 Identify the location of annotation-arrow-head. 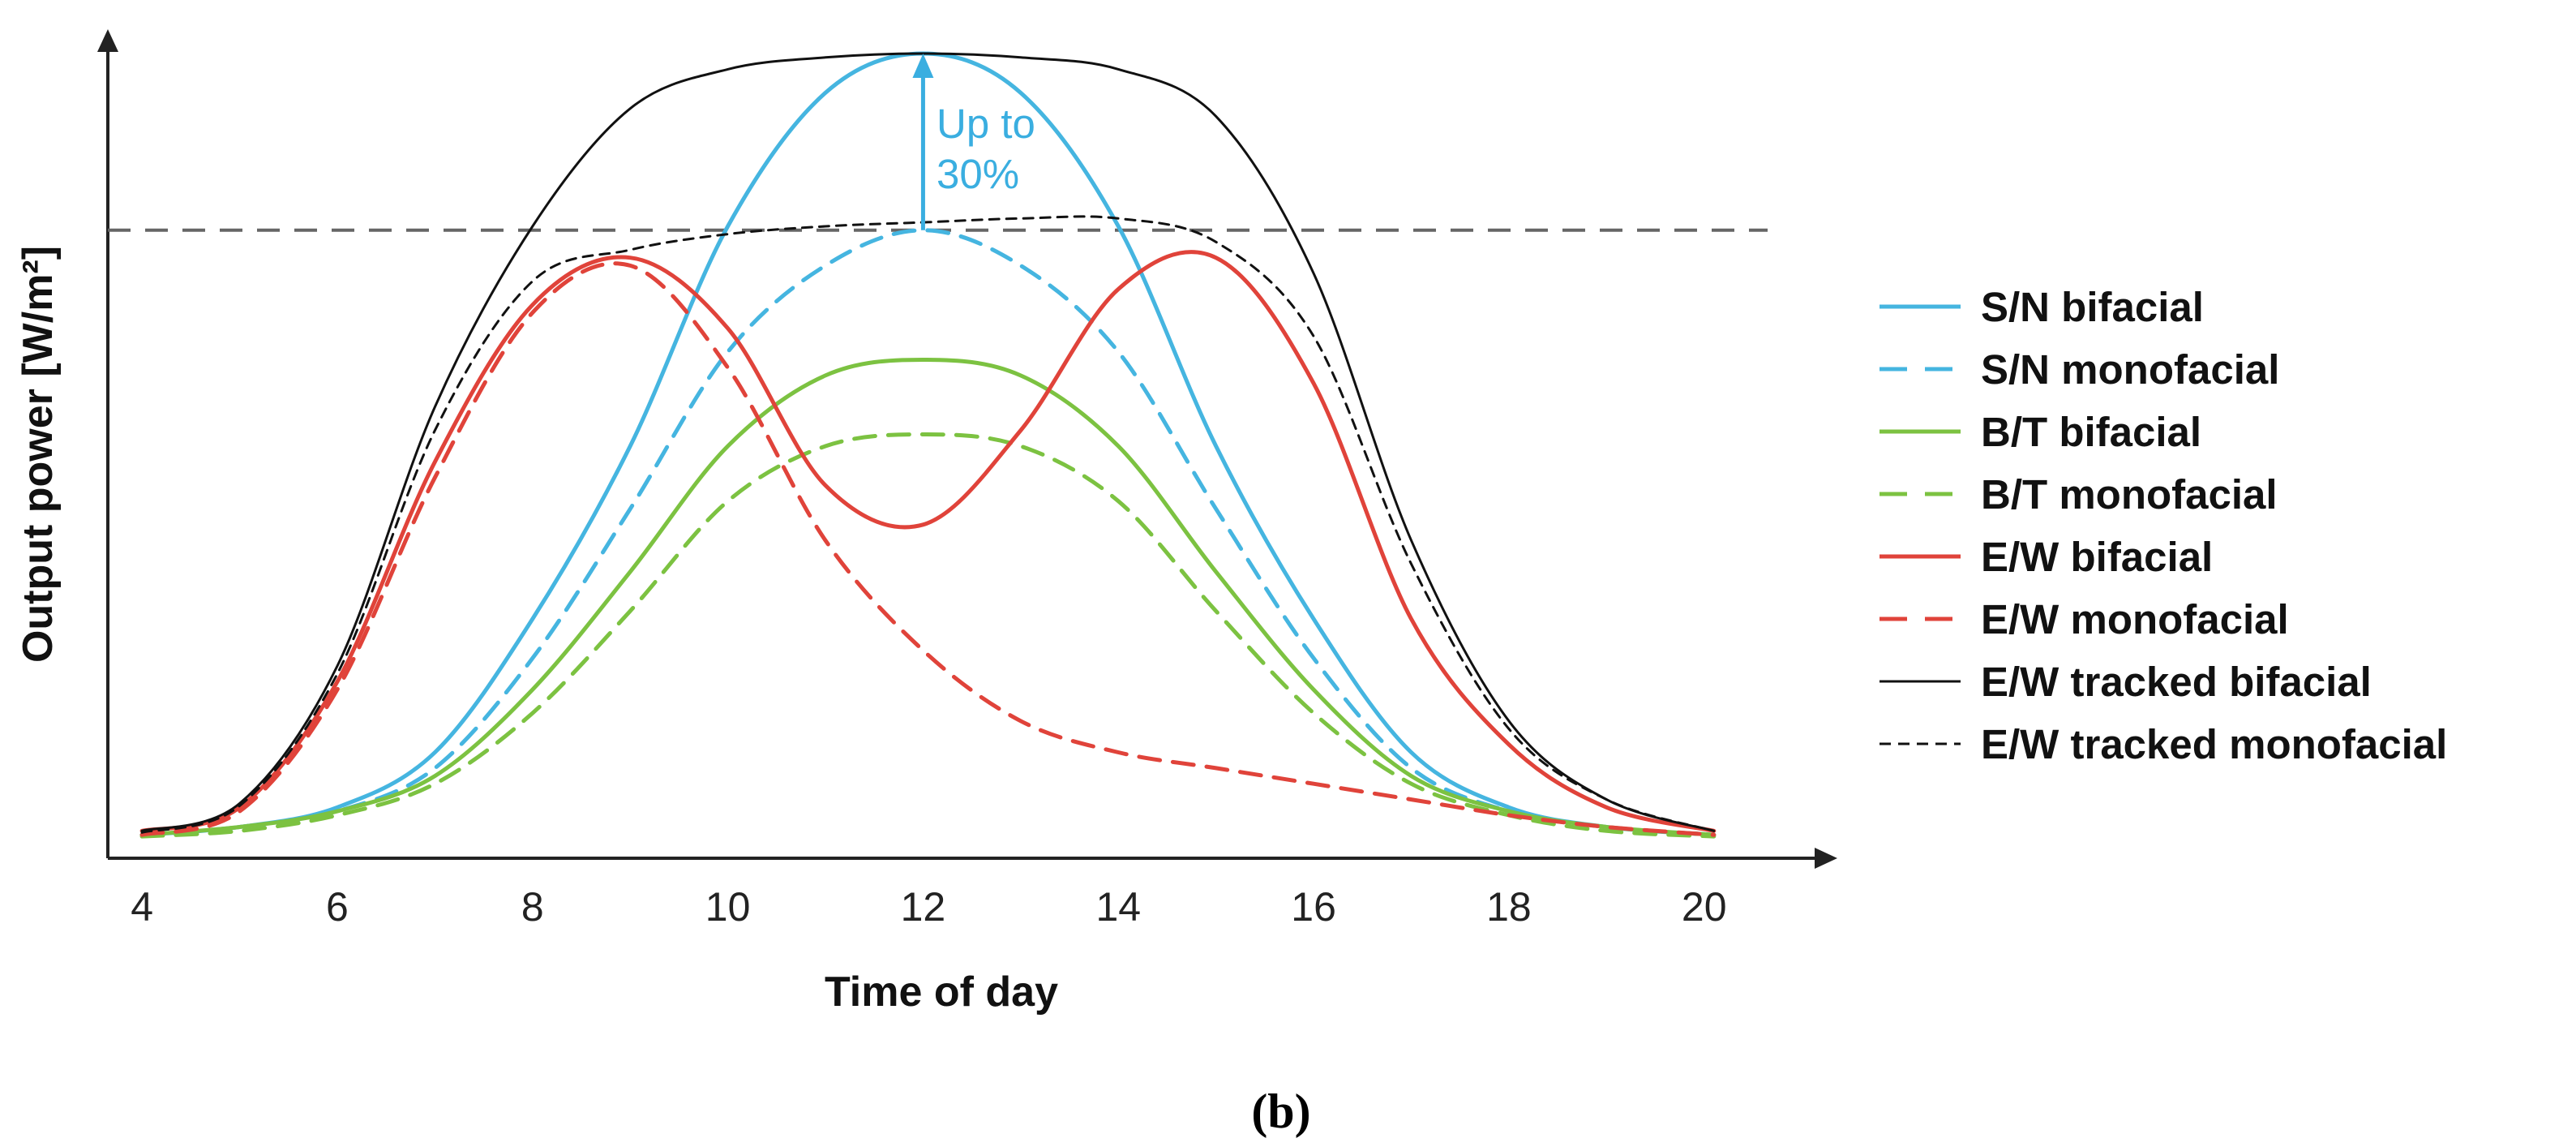
(923, 66).